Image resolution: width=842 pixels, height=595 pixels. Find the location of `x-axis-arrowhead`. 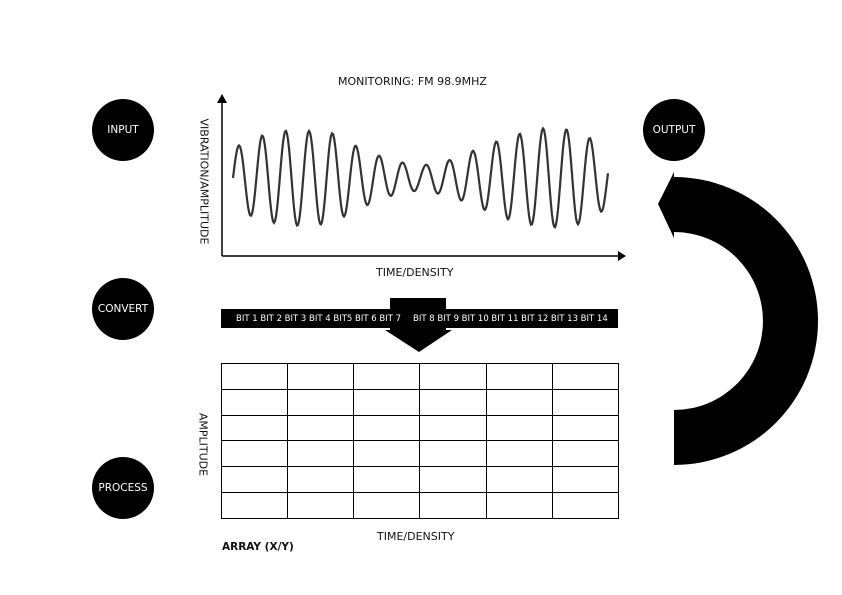

x-axis-arrowhead is located at coordinates (622, 256).